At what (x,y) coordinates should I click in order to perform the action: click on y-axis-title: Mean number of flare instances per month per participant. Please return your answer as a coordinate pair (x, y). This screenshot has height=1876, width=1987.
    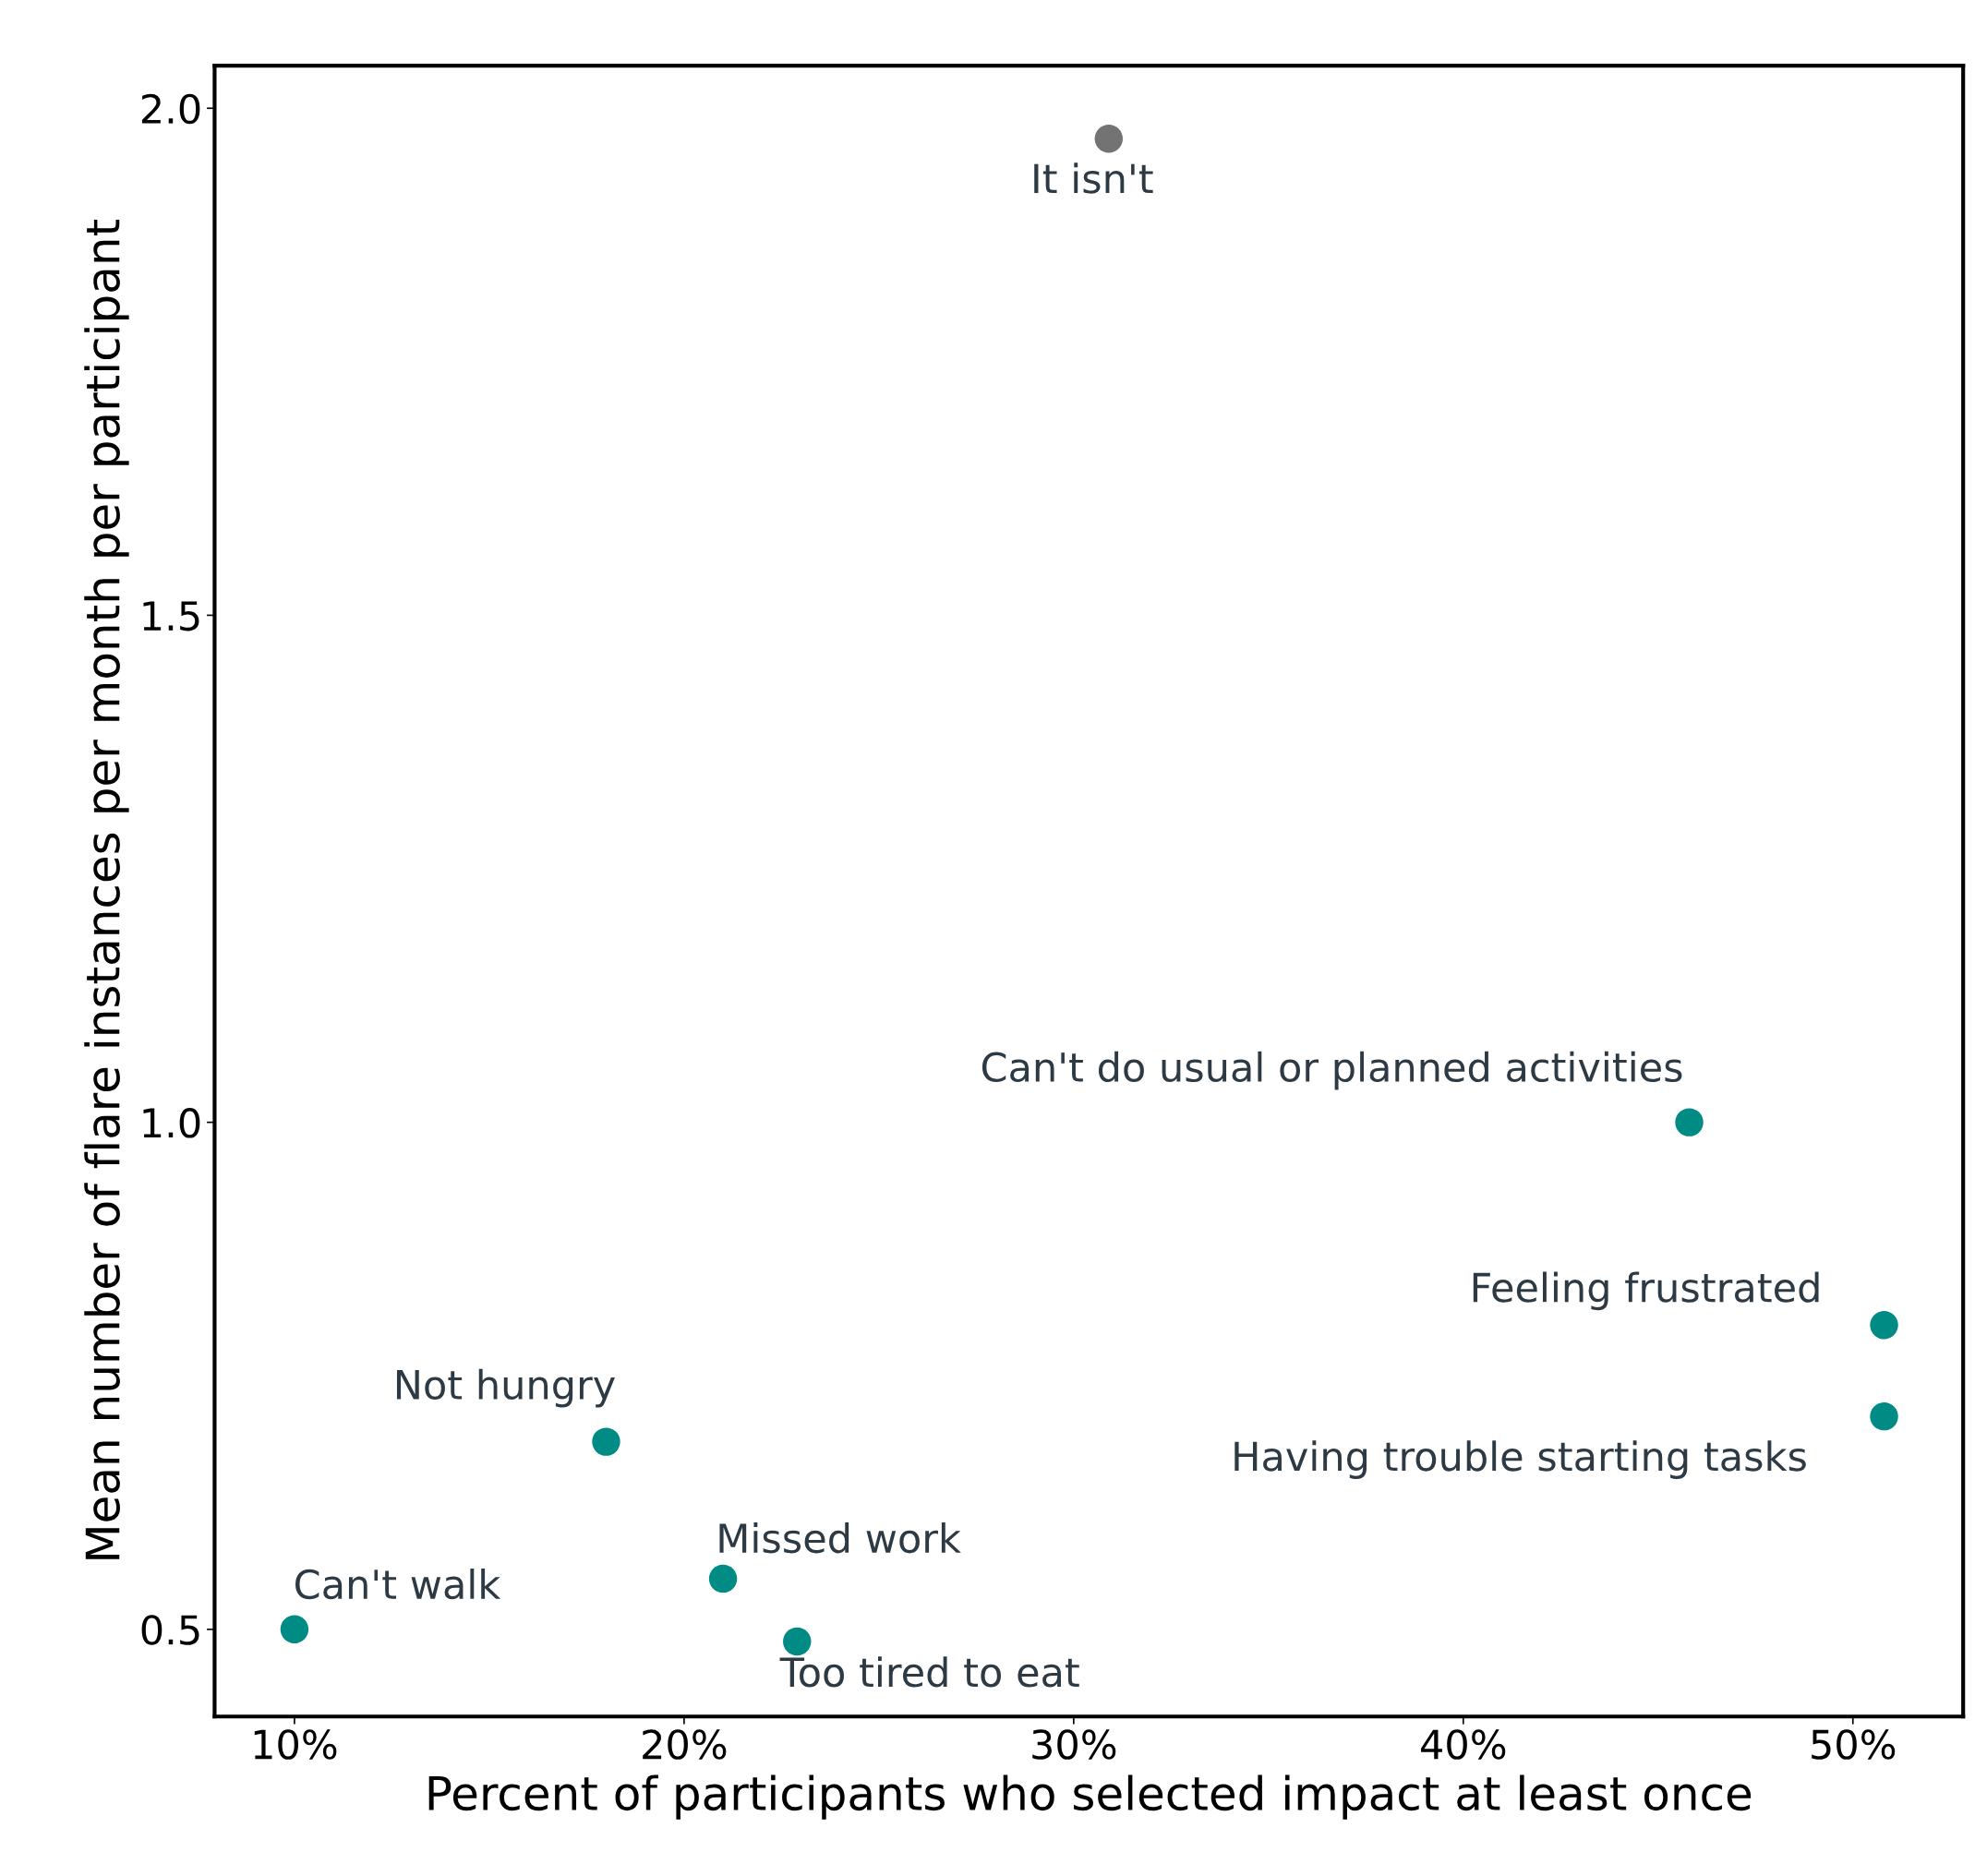
    Looking at the image, I should click on (107, 889).